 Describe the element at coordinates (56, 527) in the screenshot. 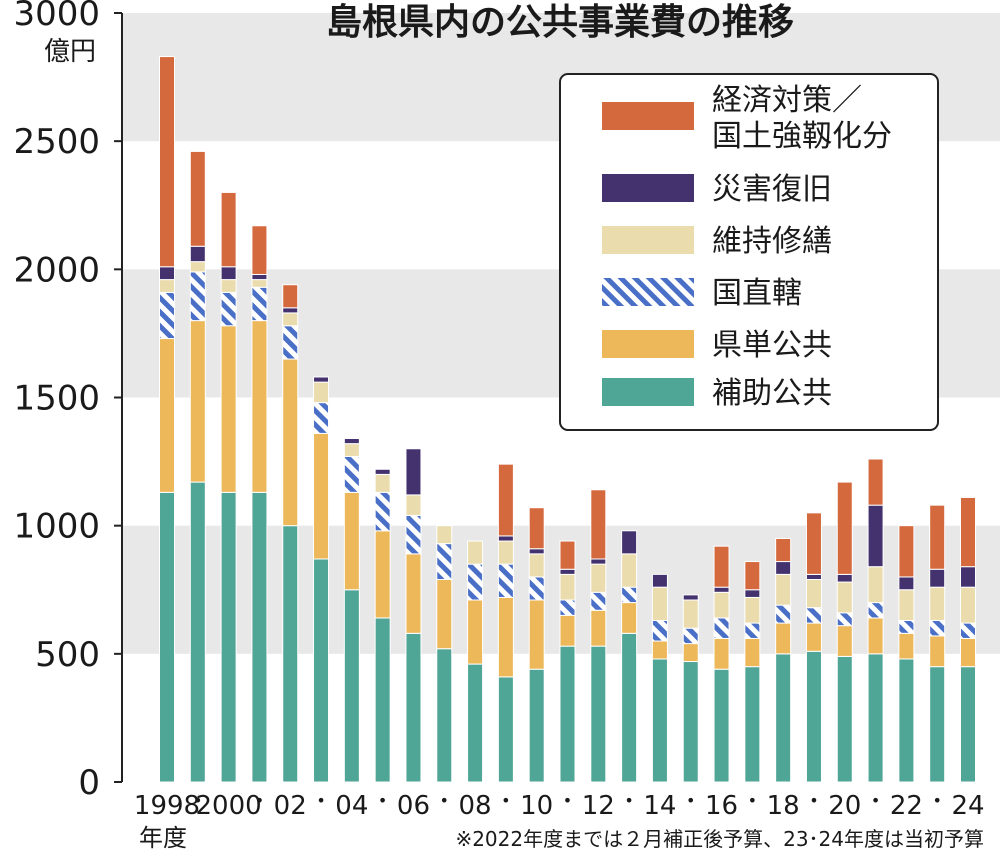

I see `y-tick-label: 1000` at that location.